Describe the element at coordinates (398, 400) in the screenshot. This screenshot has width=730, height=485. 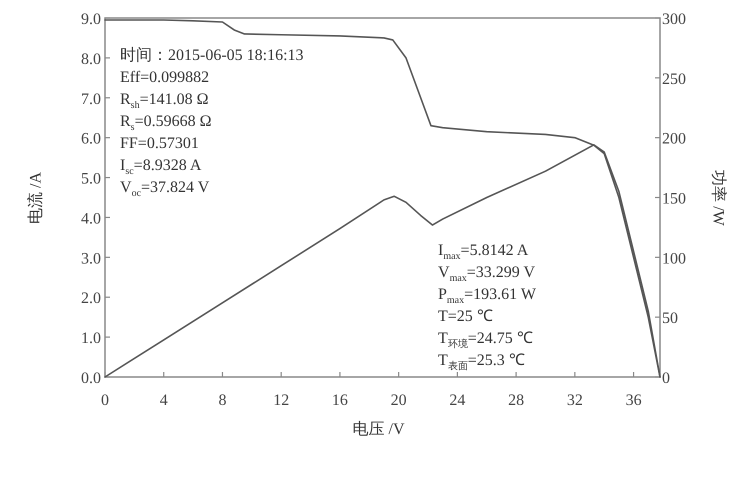
I see `x-tick-label: 20` at that location.